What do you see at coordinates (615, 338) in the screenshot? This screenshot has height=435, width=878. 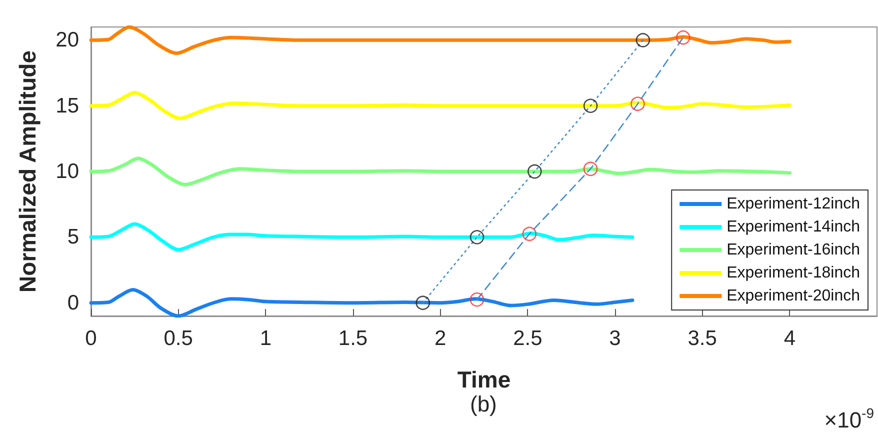 I see `x-tick-label: 3` at bounding box center [615, 338].